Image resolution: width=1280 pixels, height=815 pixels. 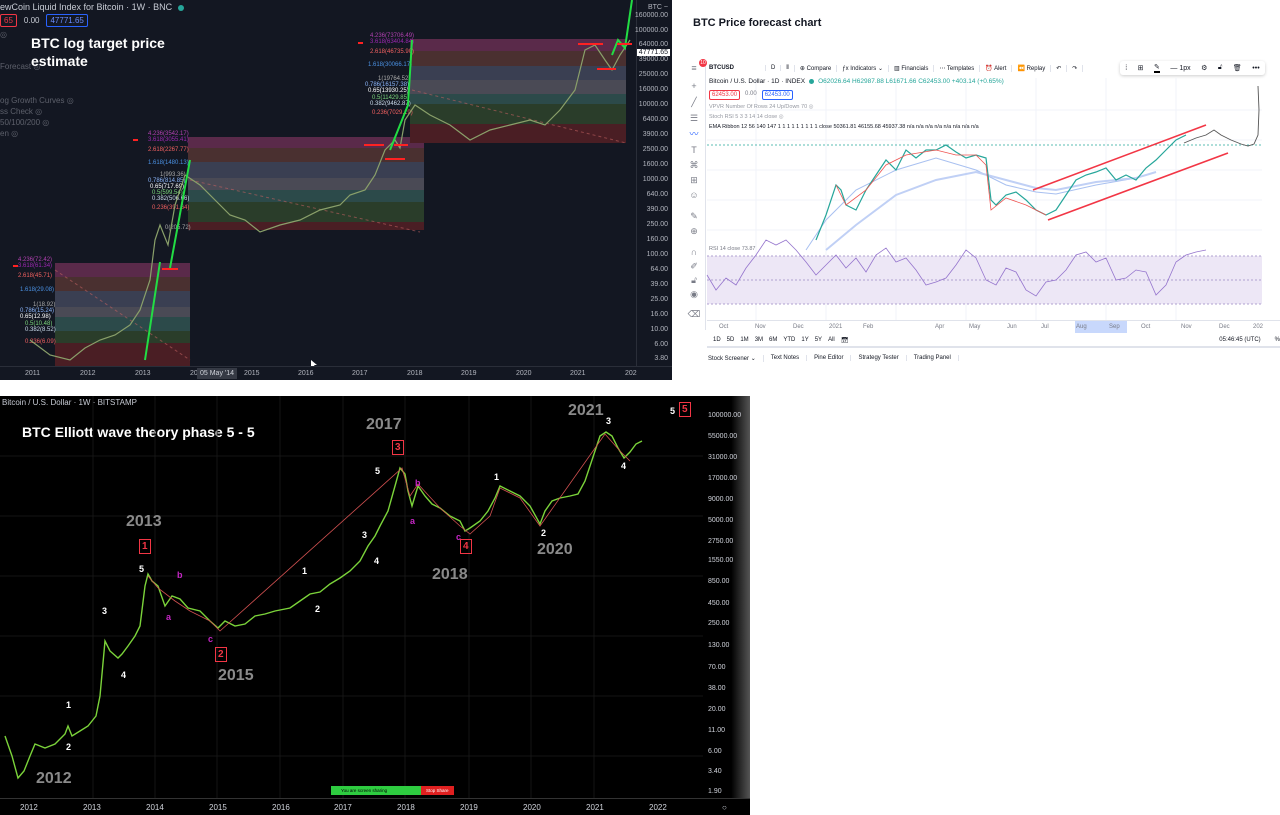 What do you see at coordinates (35, 317) in the screenshot?
I see `fib-label: 0.65(12.98)` at bounding box center [35, 317].